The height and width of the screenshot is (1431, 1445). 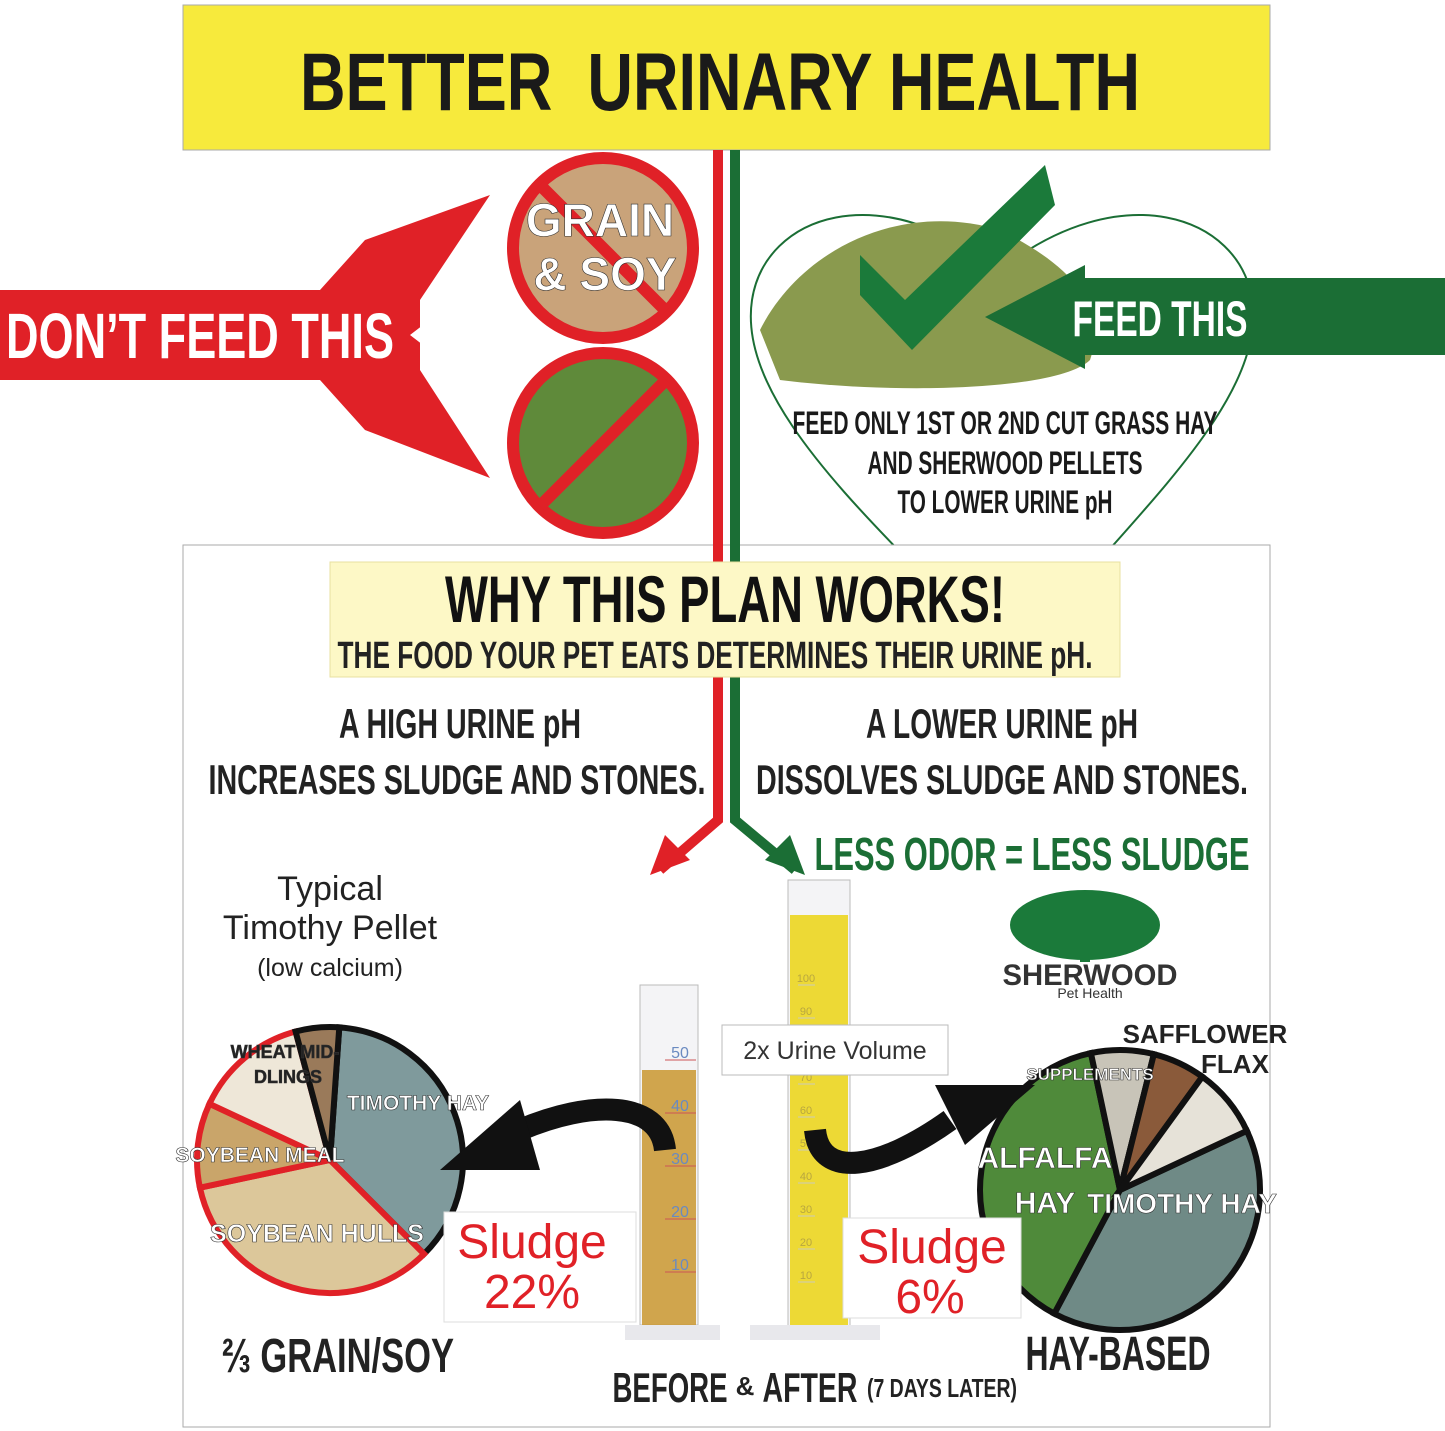 What do you see at coordinates (1045, 1203) in the screenshot?
I see `pie-label: HAY` at bounding box center [1045, 1203].